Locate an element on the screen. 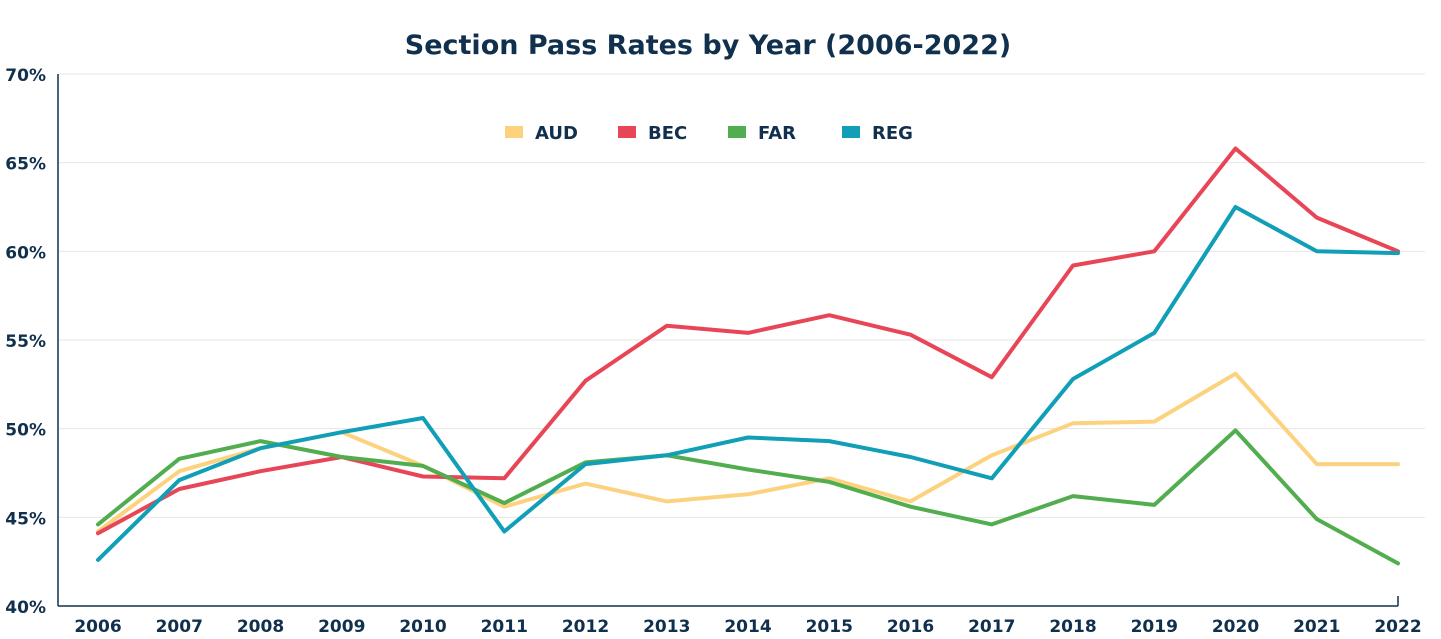 The height and width of the screenshot is (639, 1441). y-tick-label: 60% is located at coordinates (25, 253).